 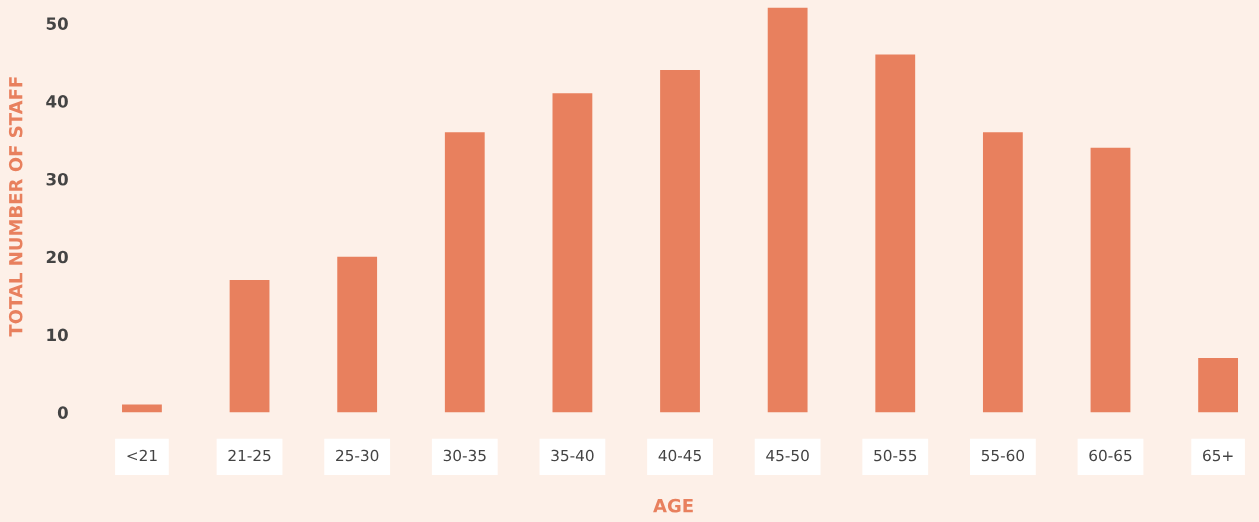 I want to click on y-axis-title: TOTAL NUMBER OF STAFF, so click(x=15, y=207).